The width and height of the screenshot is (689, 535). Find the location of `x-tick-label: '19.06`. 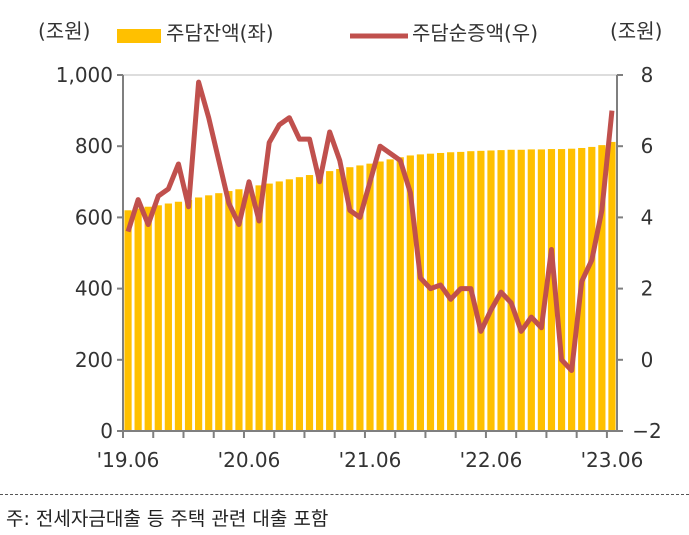

x-tick-label: '19.06 is located at coordinates (128, 460).